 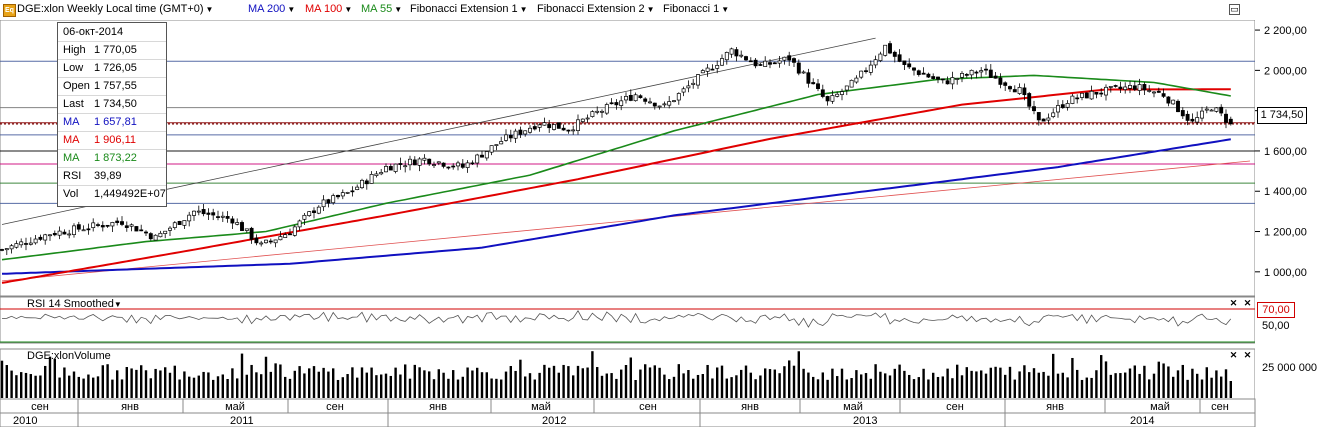 What do you see at coordinates (596, 9) in the screenshot?
I see `legend-fib-extension-2: Fibonacci Extension 2 ▼` at bounding box center [596, 9].